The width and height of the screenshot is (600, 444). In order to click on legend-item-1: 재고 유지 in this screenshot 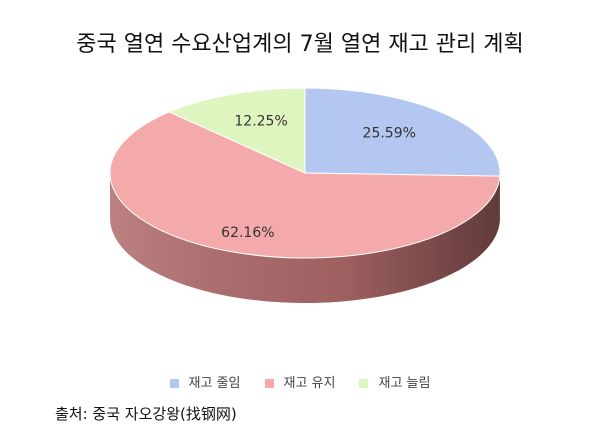, I will do `click(300, 381)`.